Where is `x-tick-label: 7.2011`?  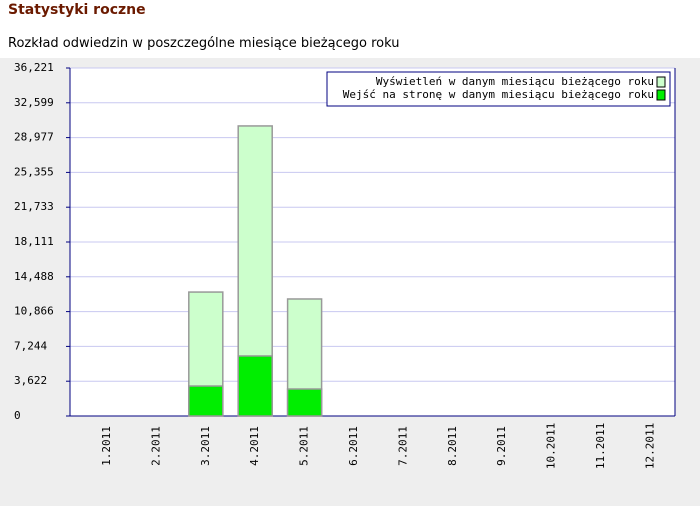
x-tick-label: 7.2011 is located at coordinates (402, 446).